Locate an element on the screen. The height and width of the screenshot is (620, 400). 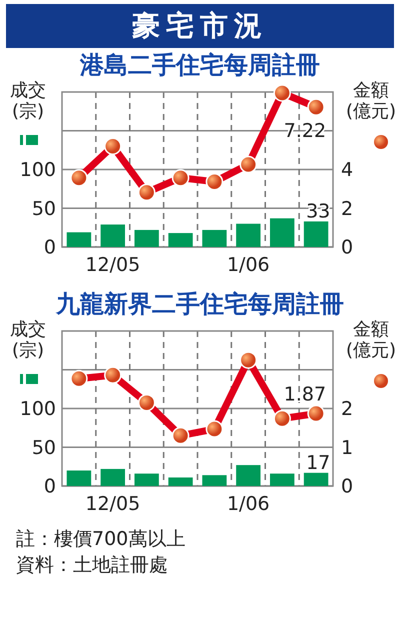
text: 資料：土地註冊處 is located at coordinates (92, 565).